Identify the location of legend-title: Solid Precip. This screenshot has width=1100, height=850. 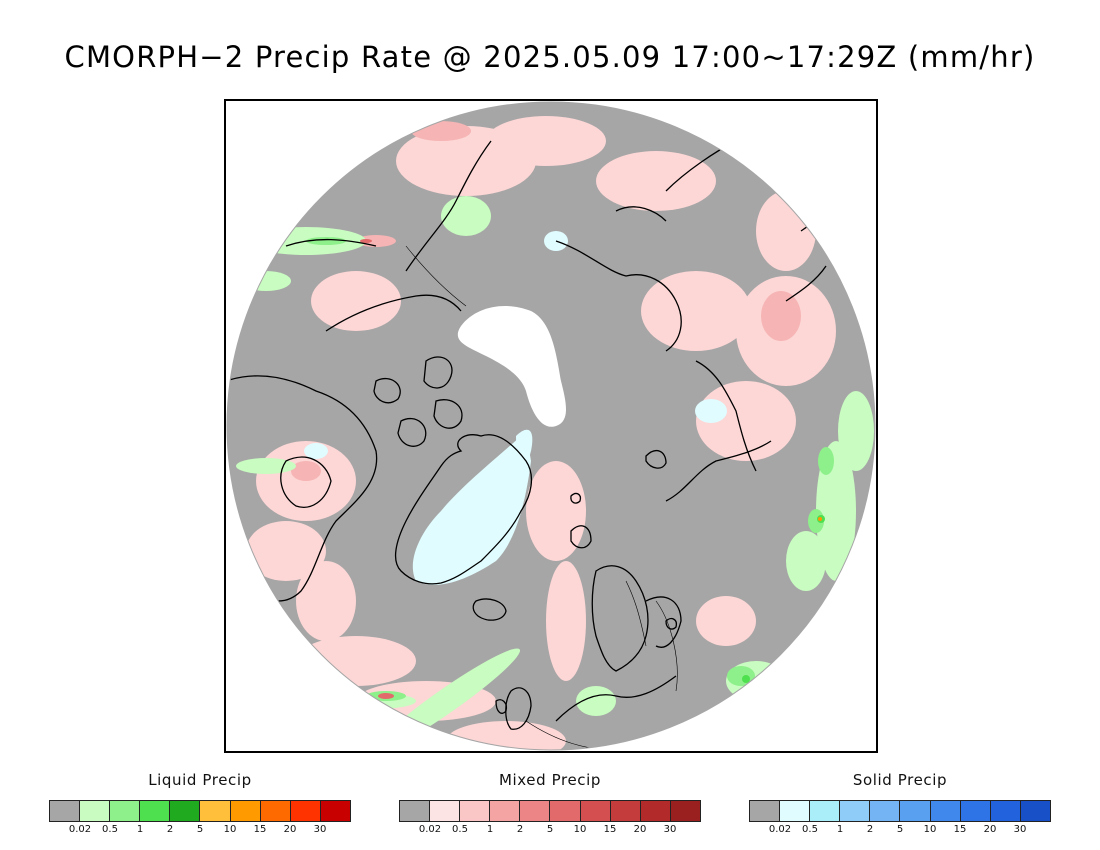
(900, 780).